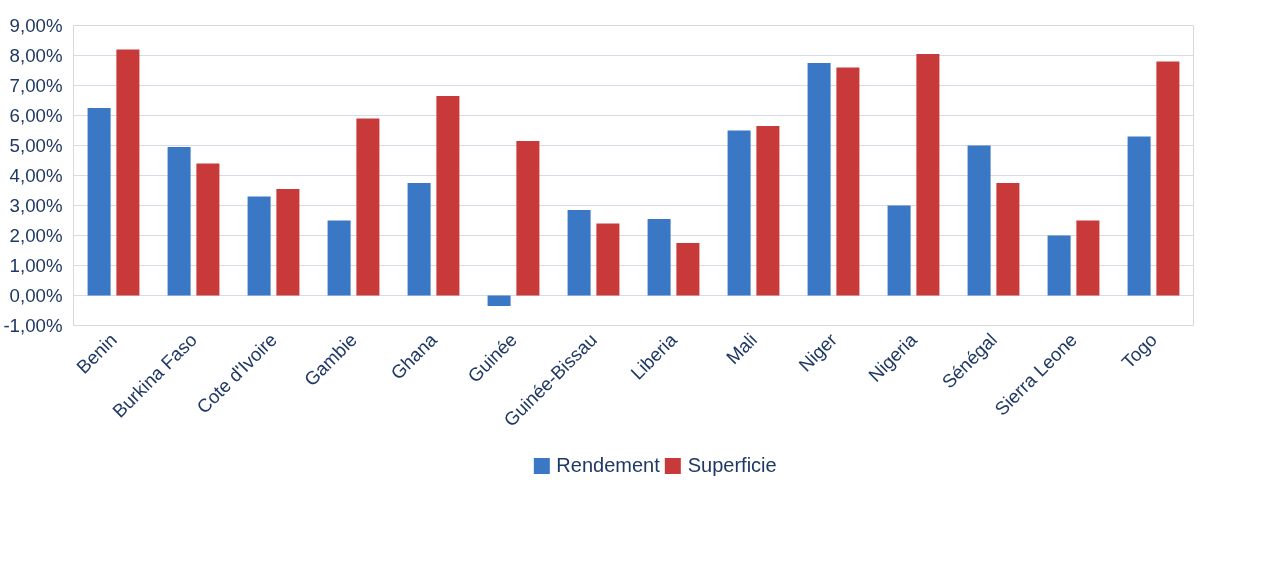 The image size is (1269, 581). Describe the element at coordinates (36, 175) in the screenshot. I see `y-tick-label: 4,00%` at that location.